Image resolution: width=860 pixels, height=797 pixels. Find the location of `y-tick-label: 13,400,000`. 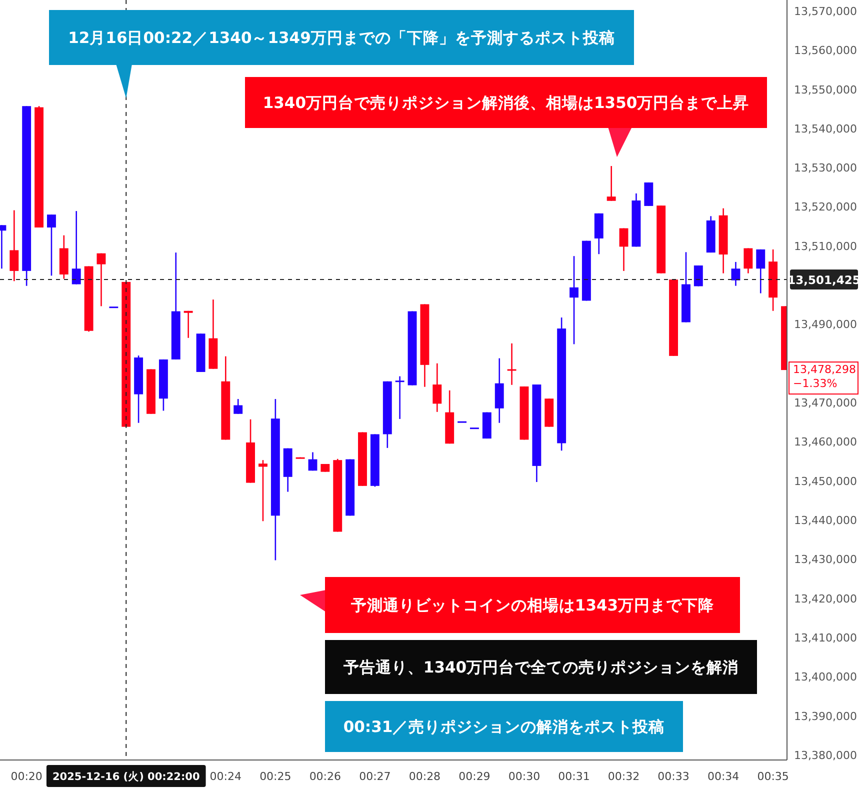

y-tick-label: 13,400,000 is located at coordinates (825, 677).